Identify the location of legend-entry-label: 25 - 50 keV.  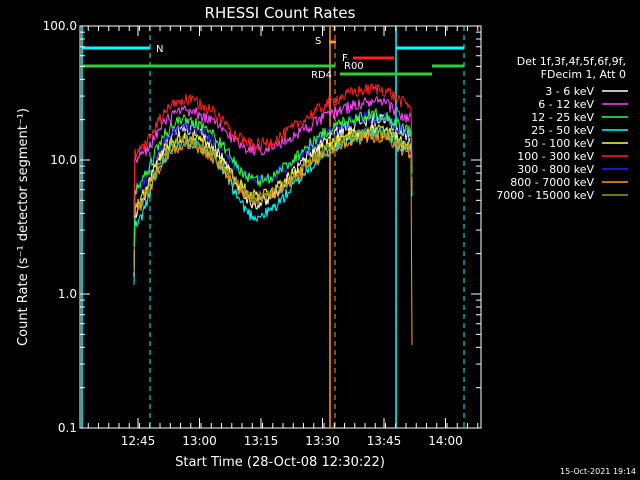
(562, 130).